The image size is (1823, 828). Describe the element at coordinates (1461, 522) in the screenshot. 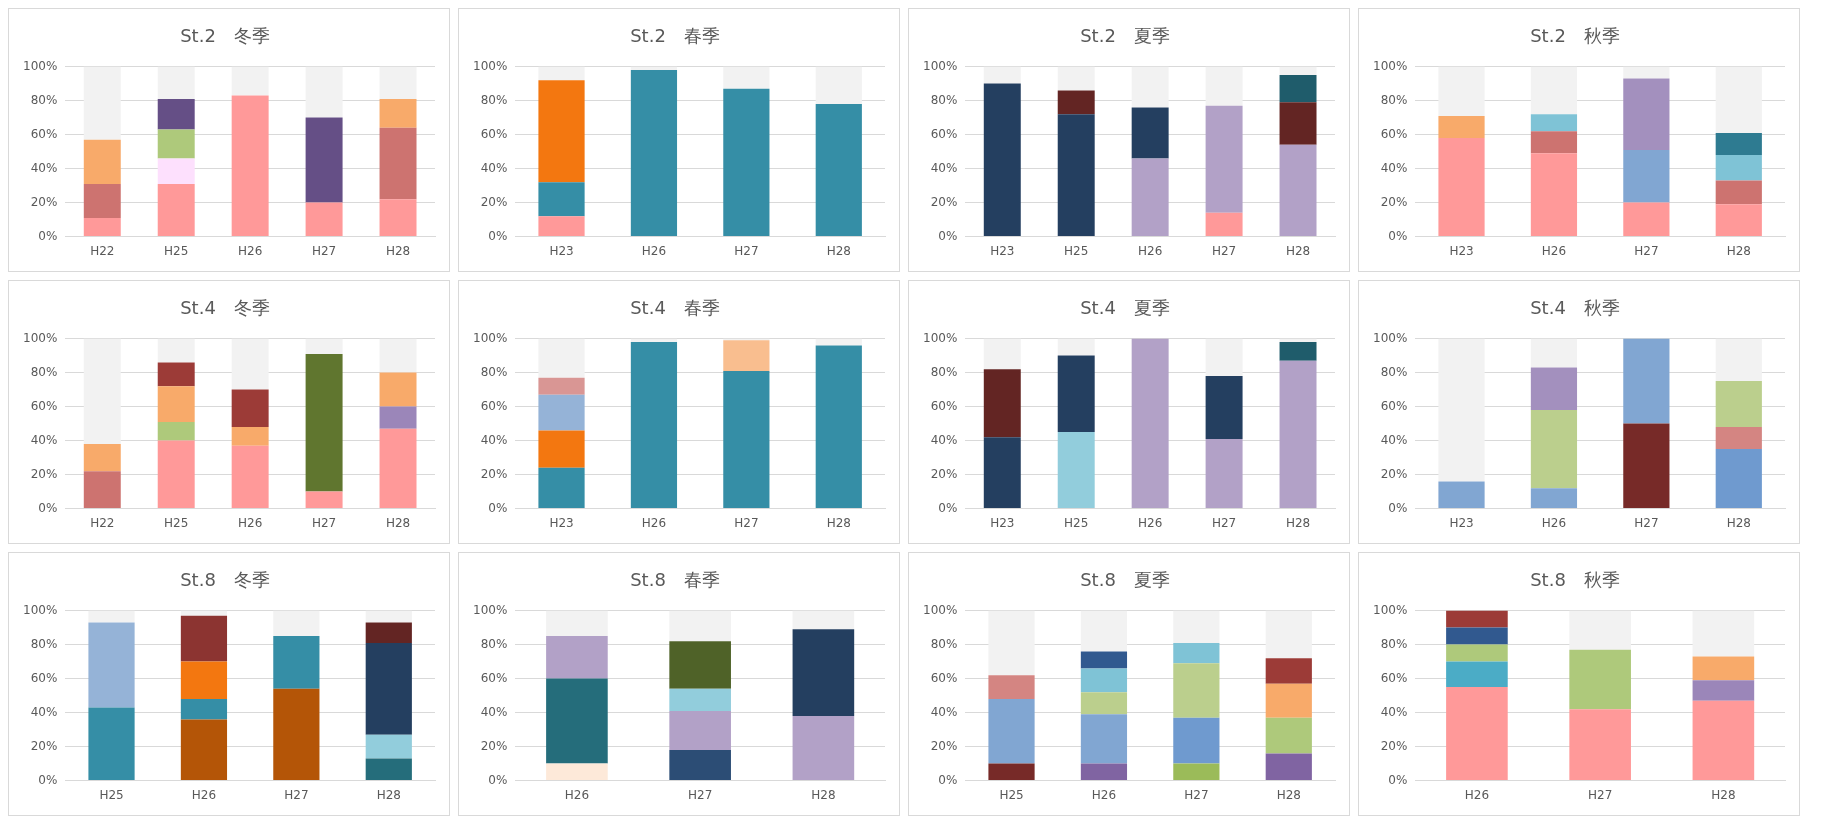

I see `x-tick-label: H23` at that location.